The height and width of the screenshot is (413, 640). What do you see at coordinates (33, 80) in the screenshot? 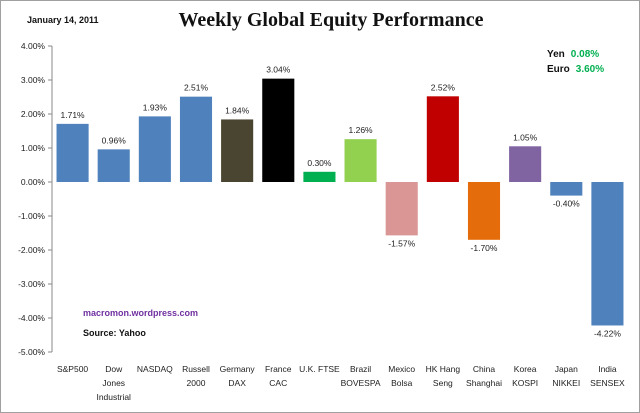
I see `y-tick-label: 3.00%` at bounding box center [33, 80].